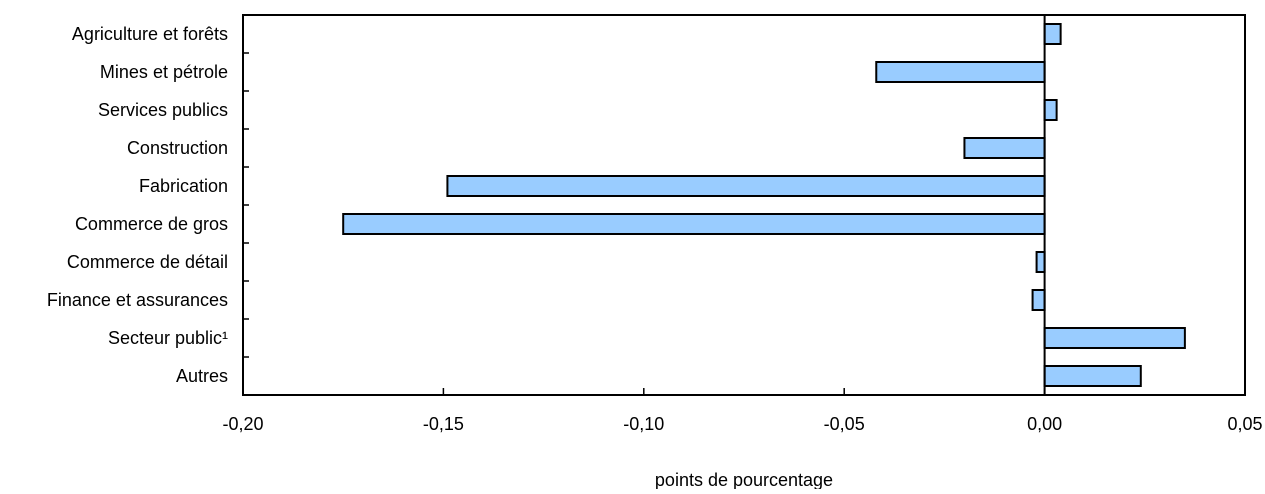 This screenshot has height=494, width=1265. I want to click on x-tick-label: 0,05, so click(1244, 424).